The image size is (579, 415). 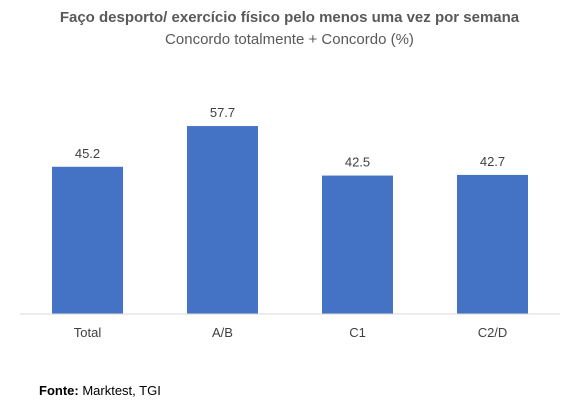 What do you see at coordinates (87, 153) in the screenshot?
I see `data-label-total: 45.2` at bounding box center [87, 153].